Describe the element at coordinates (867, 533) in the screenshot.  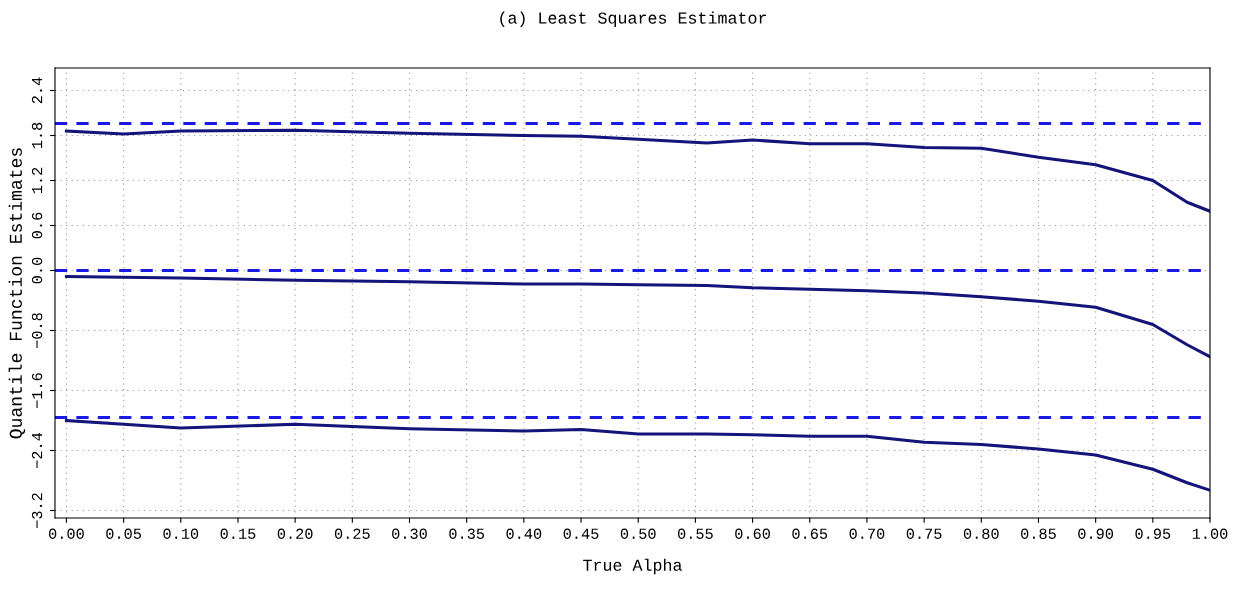
I see `x-tick-label: 0.70` at that location.